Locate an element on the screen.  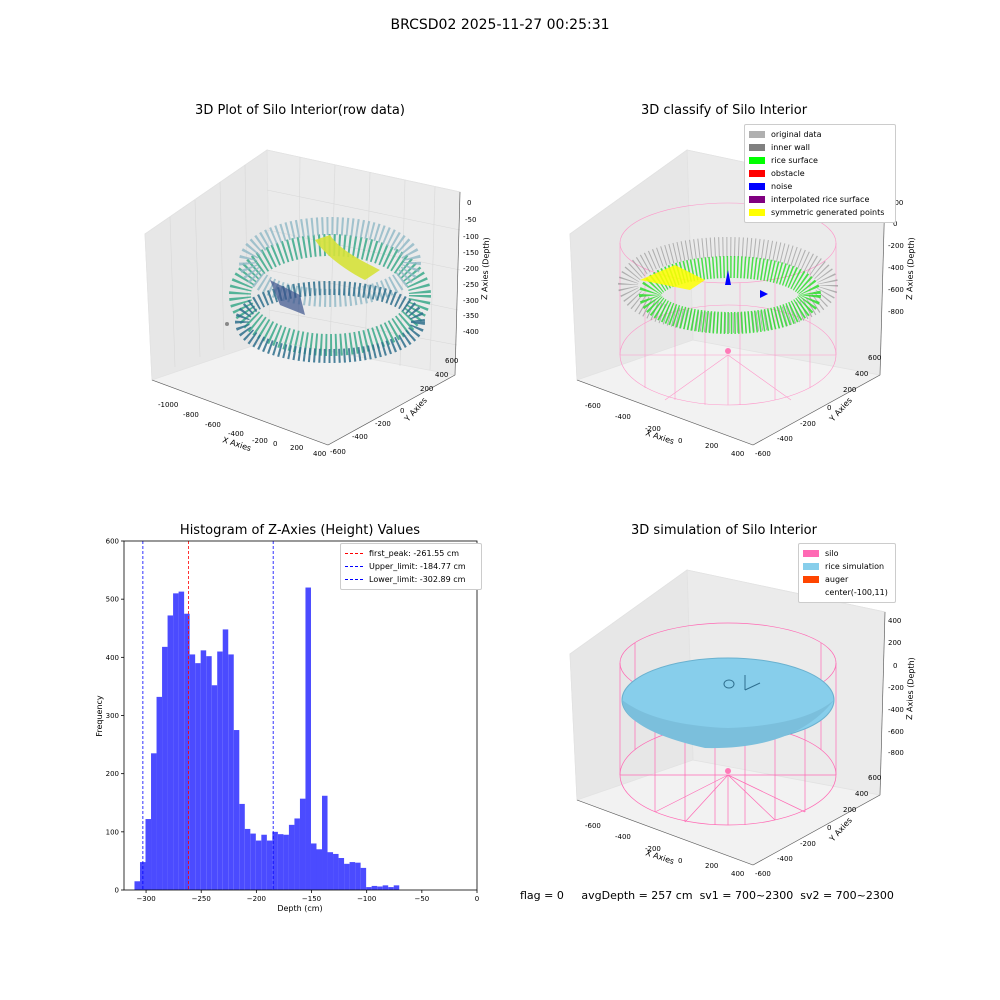
legend-label: interpolated rice surface is located at coordinates (820, 199).